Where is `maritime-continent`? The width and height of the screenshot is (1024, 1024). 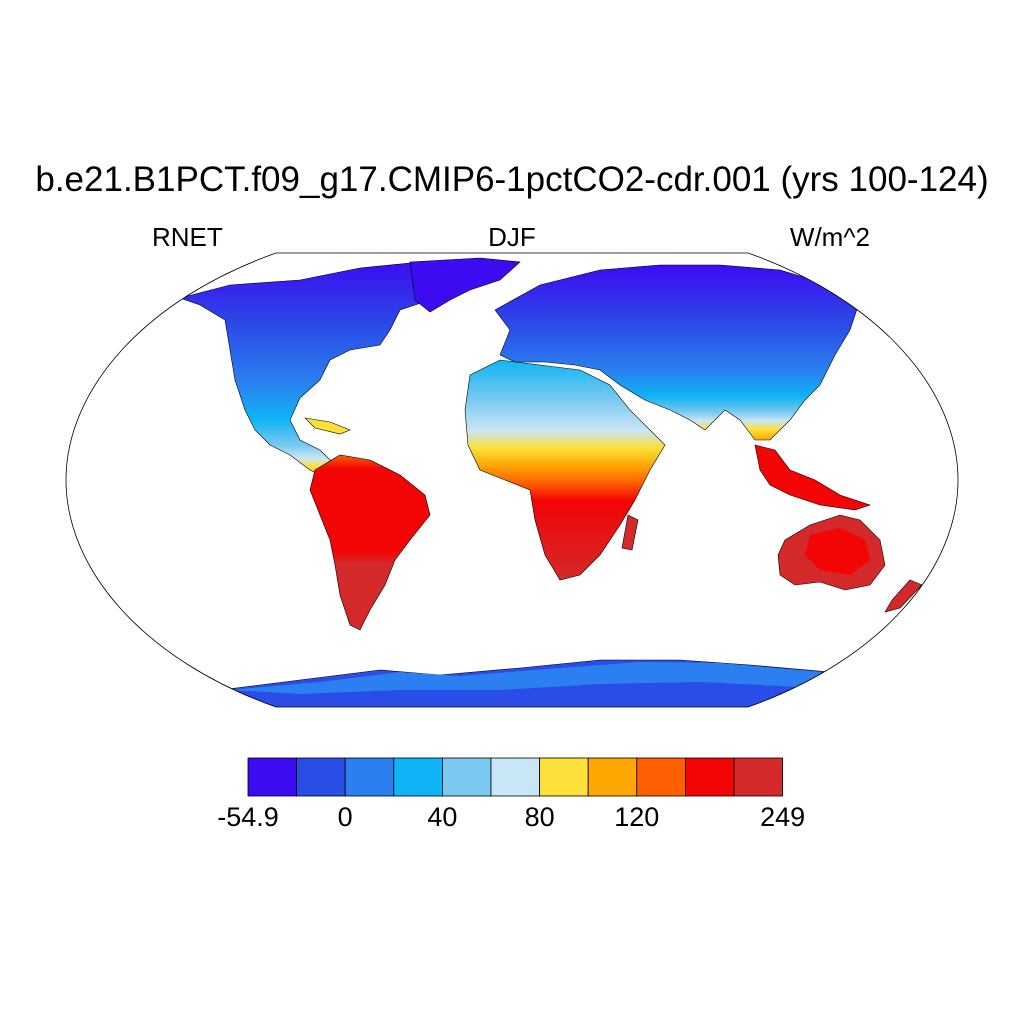
maritime-continent is located at coordinates (812, 477).